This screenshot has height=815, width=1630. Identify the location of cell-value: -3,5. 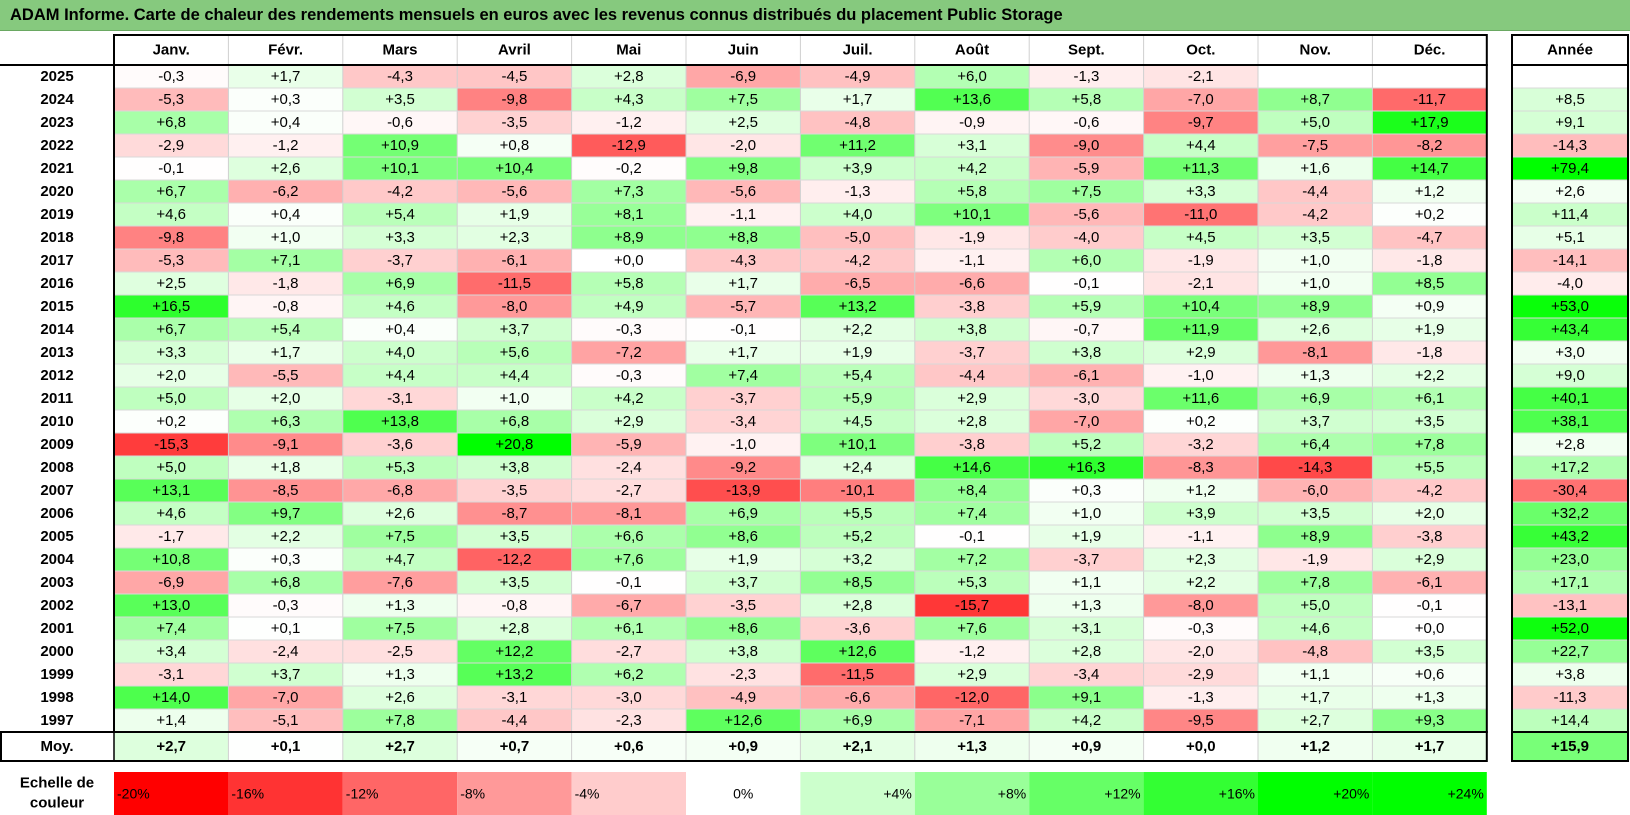
(743, 605).